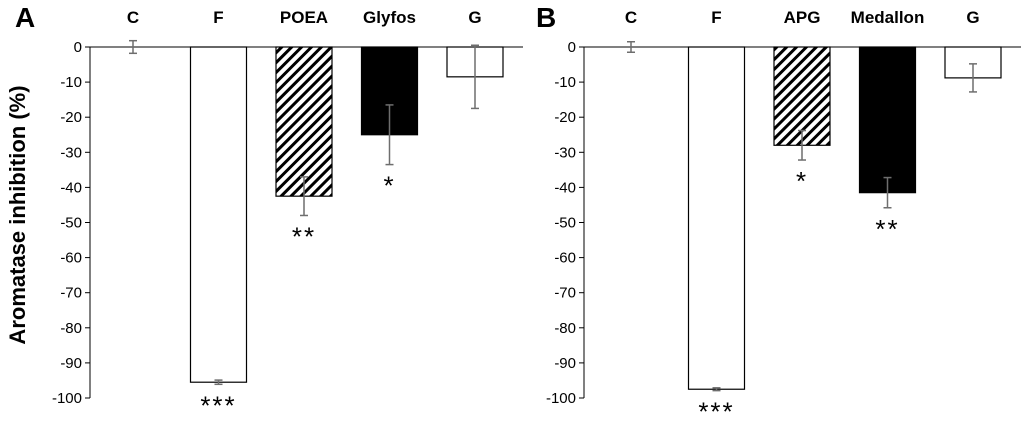  I want to click on y-axis-title: Aromatase inhibition (%), so click(17, 214).